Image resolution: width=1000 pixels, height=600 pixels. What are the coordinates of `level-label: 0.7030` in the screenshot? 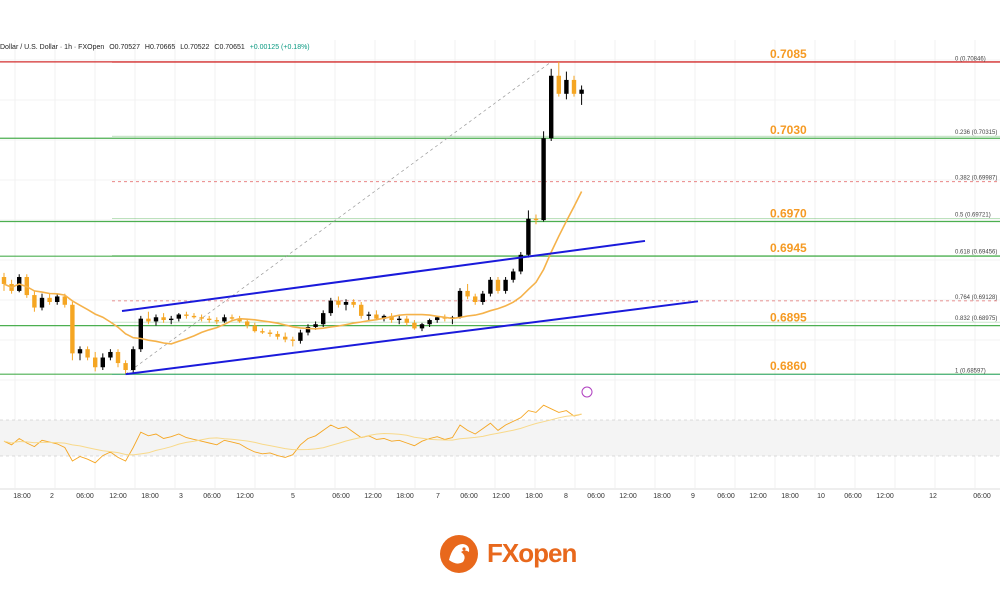 It's located at (788, 130).